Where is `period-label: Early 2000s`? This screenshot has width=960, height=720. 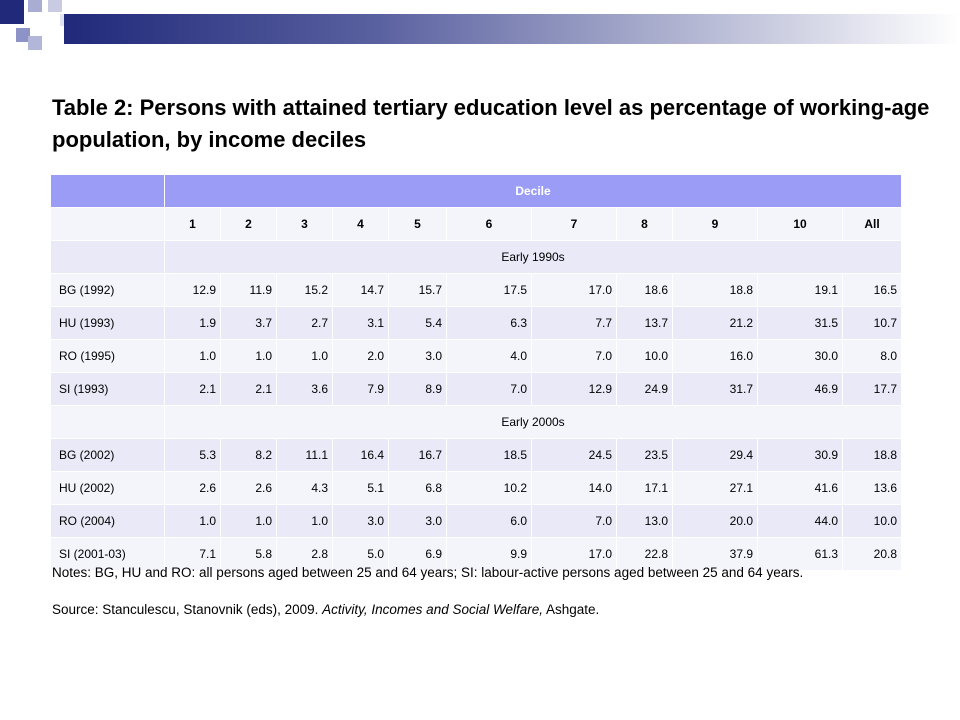 period-label: Early 2000s is located at coordinates (533, 422).